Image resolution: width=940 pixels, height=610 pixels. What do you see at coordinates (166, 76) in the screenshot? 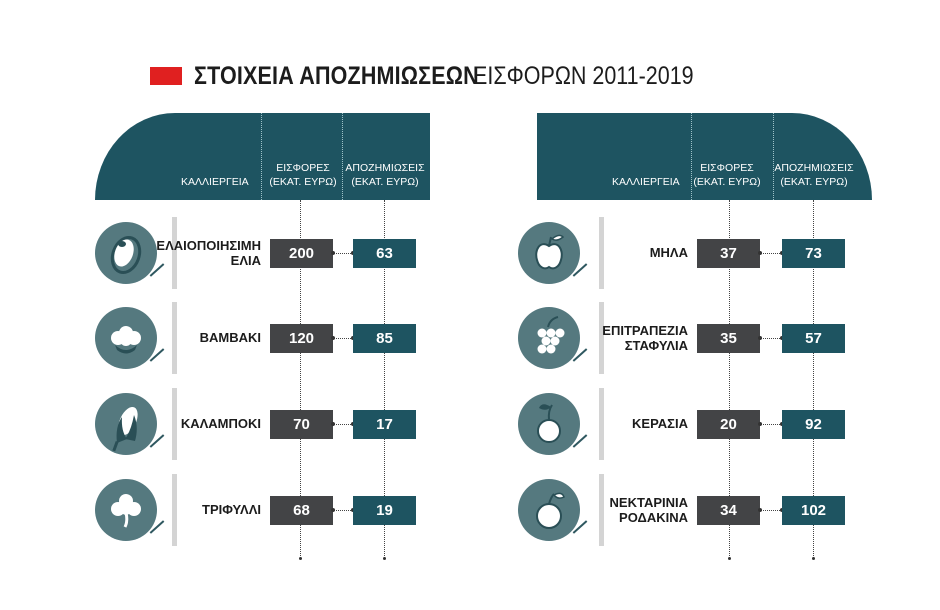
I see `title-marker` at bounding box center [166, 76].